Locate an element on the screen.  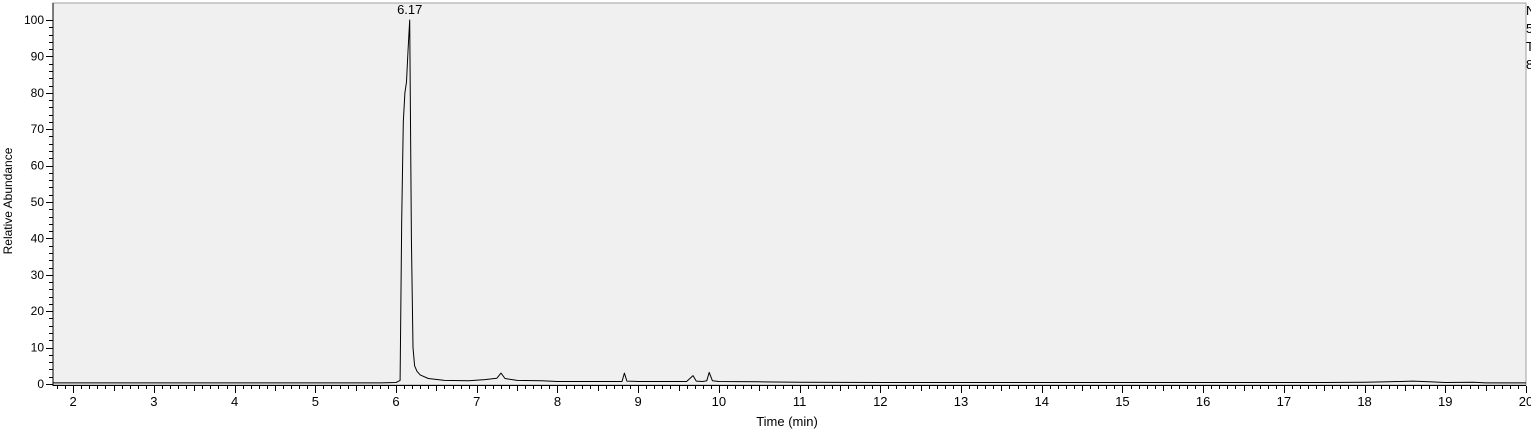
x-tick-label: 10 is located at coordinates (719, 401).